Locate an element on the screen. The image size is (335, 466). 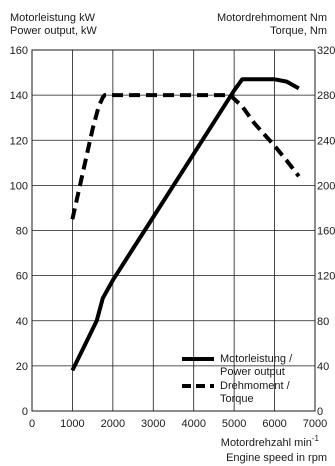
right-axis-title-line-2: Torque, Nm is located at coordinates (298, 31).